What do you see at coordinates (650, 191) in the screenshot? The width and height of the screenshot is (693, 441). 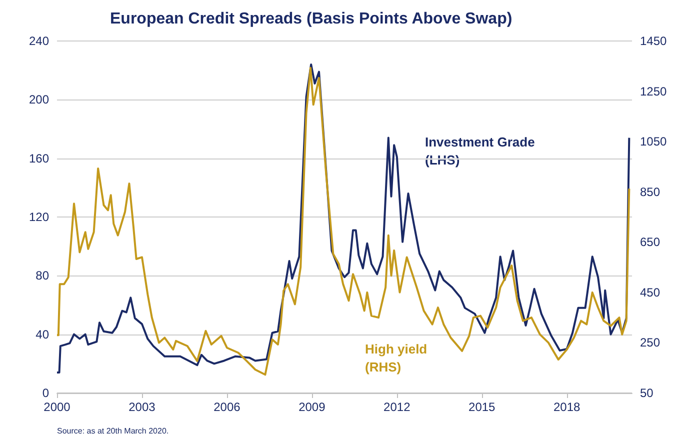 I see `y2-tick-label: 850` at bounding box center [650, 191].